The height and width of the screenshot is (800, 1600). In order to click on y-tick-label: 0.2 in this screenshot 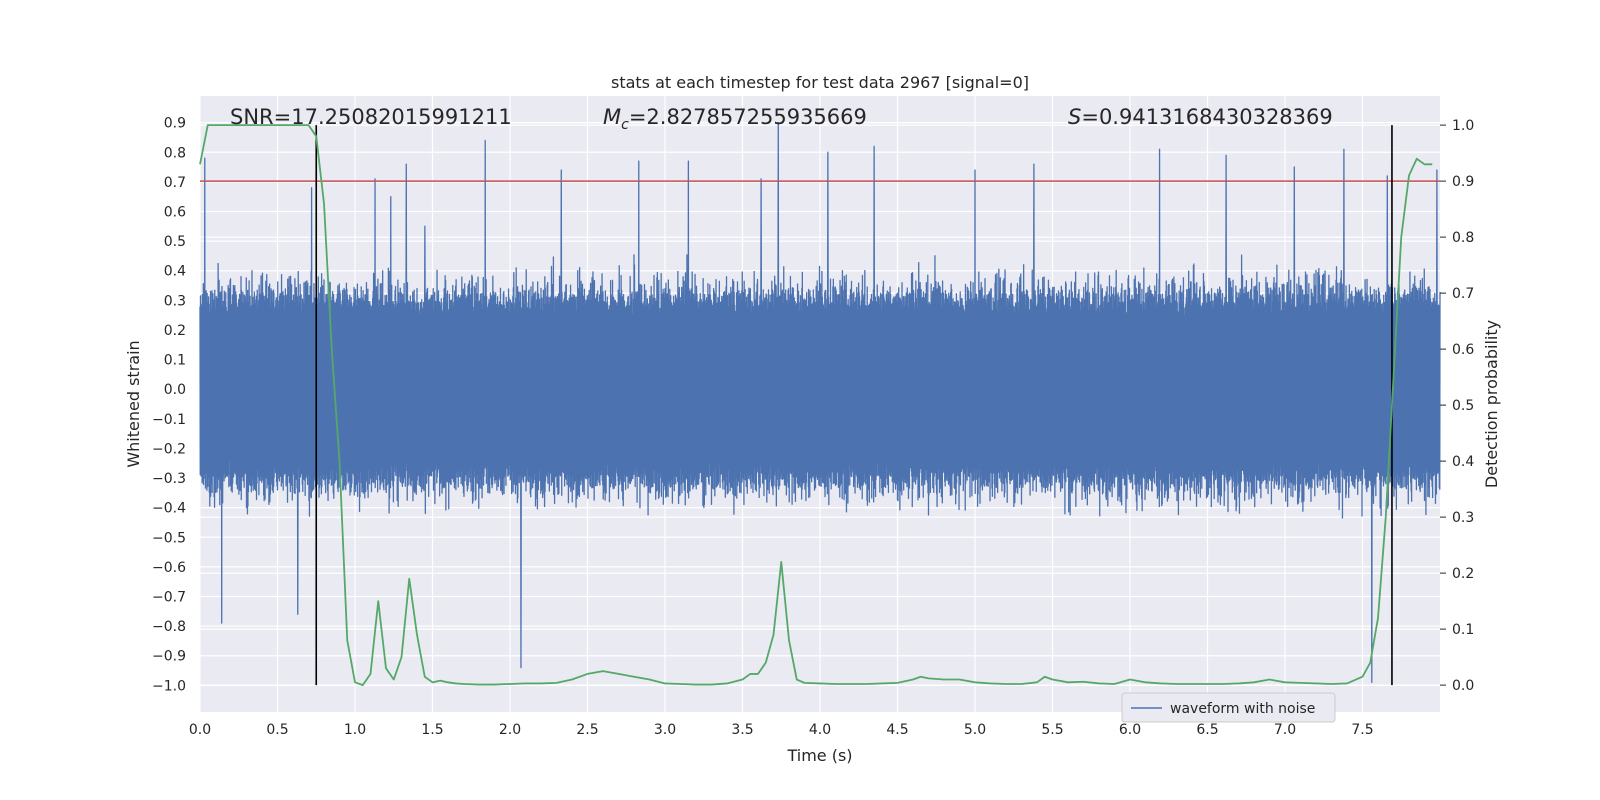, I will do `click(175, 331)`.